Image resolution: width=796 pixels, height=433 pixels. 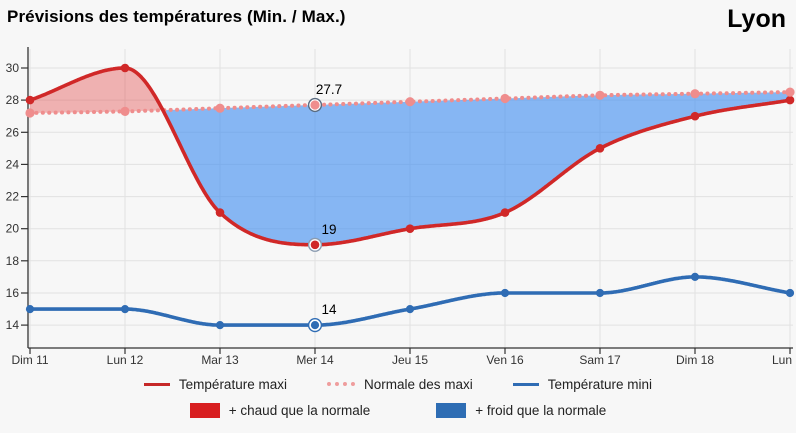 I want to click on normale-dotted-swatch-icon, so click(x=340, y=384).